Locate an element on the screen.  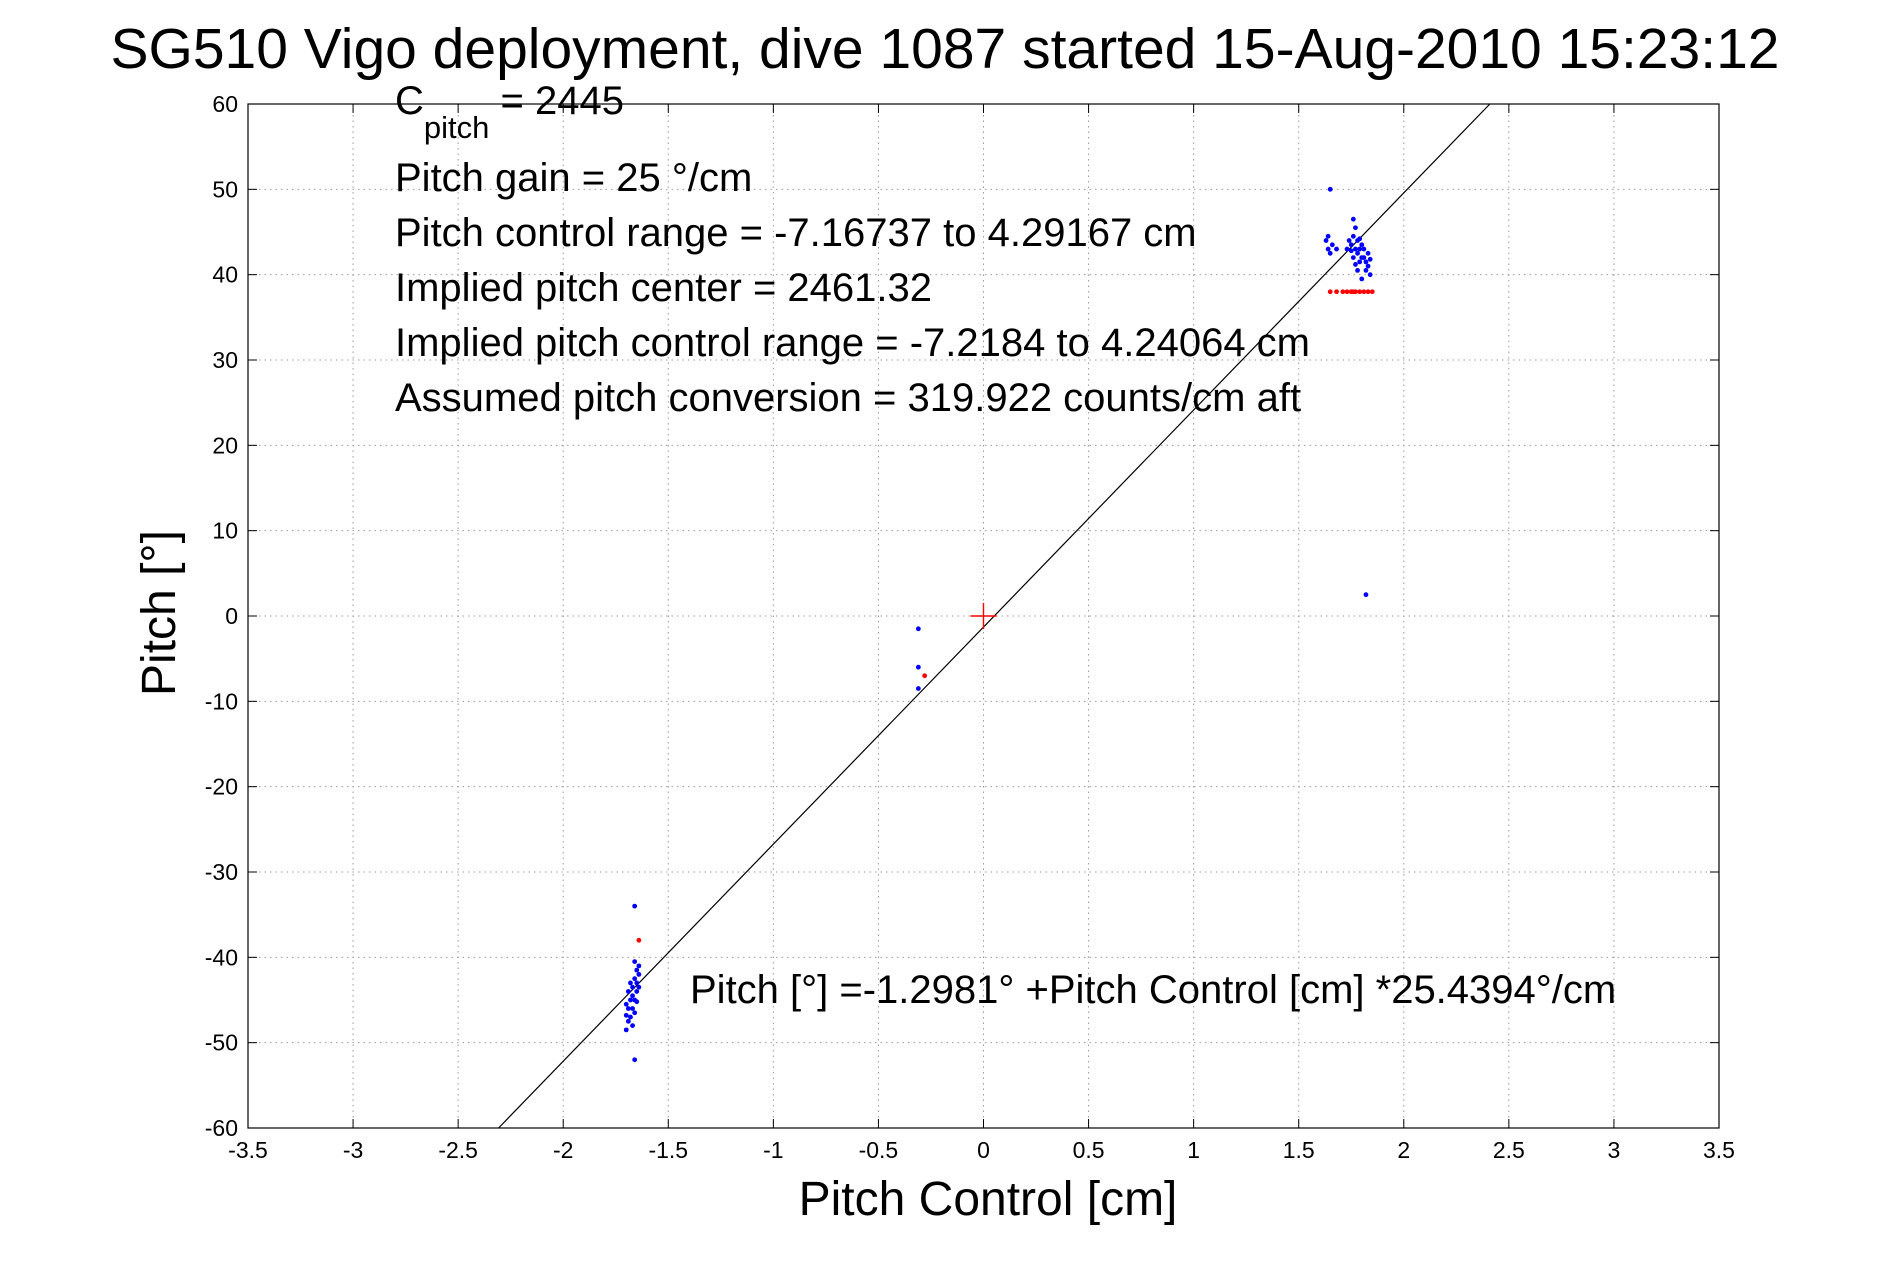
x-tick-label: -1.5 is located at coordinates (668, 1150).